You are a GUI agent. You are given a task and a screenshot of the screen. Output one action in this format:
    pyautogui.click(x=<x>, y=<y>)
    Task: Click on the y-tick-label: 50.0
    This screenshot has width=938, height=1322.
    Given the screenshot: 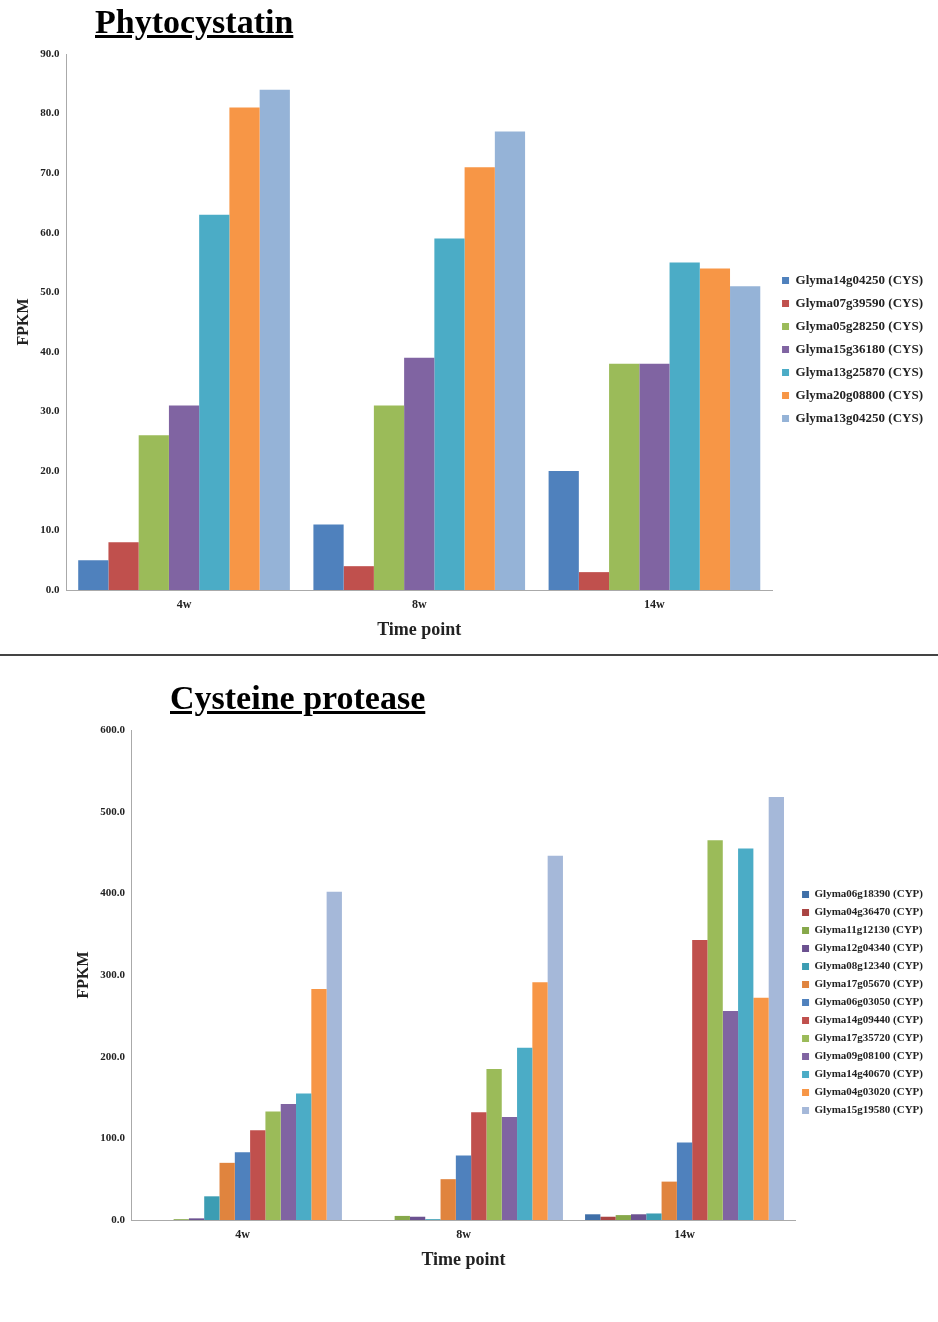 What is the action you would take?
    pyautogui.click(x=50, y=291)
    